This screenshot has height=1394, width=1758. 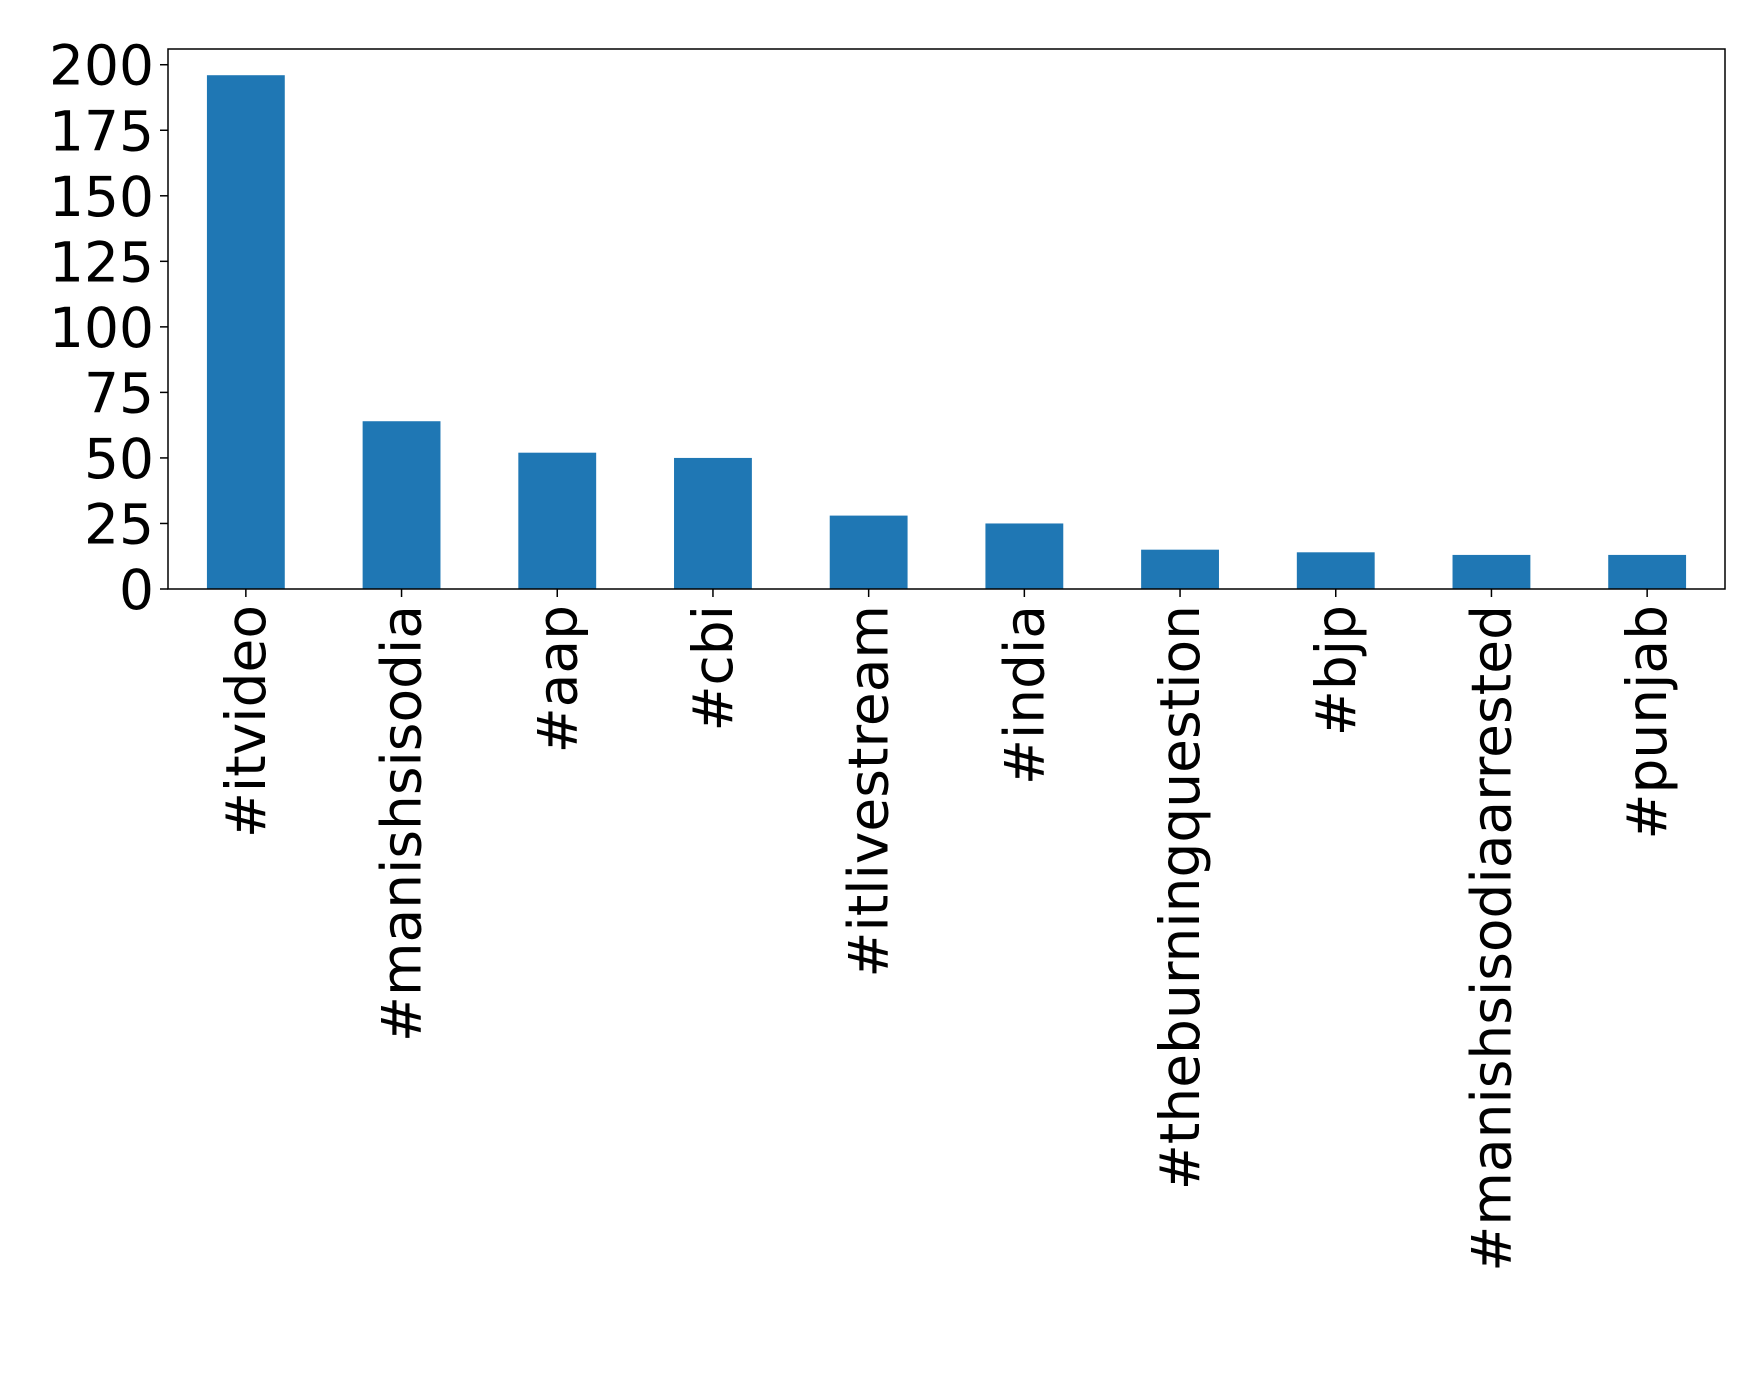 What do you see at coordinates (119, 393) in the screenshot?
I see `y-tick-label: 75` at bounding box center [119, 393].